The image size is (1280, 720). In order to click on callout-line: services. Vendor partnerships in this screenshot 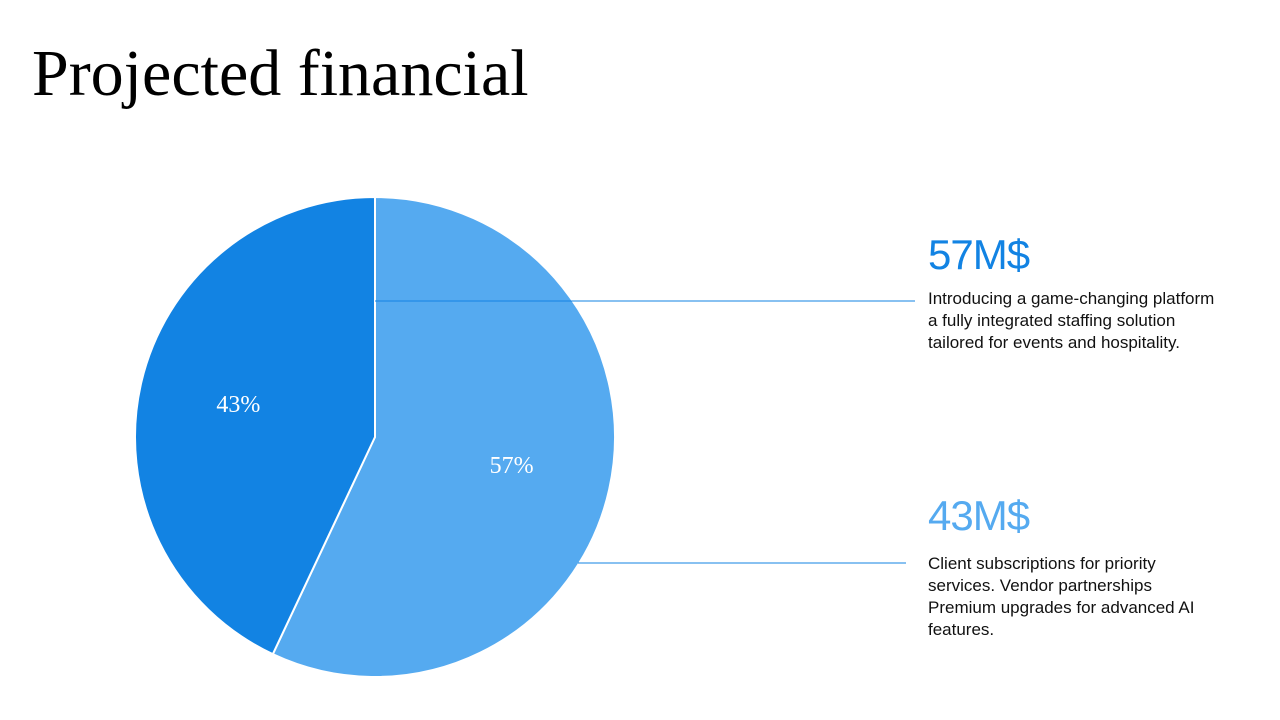, I will do `click(1040, 586)`.